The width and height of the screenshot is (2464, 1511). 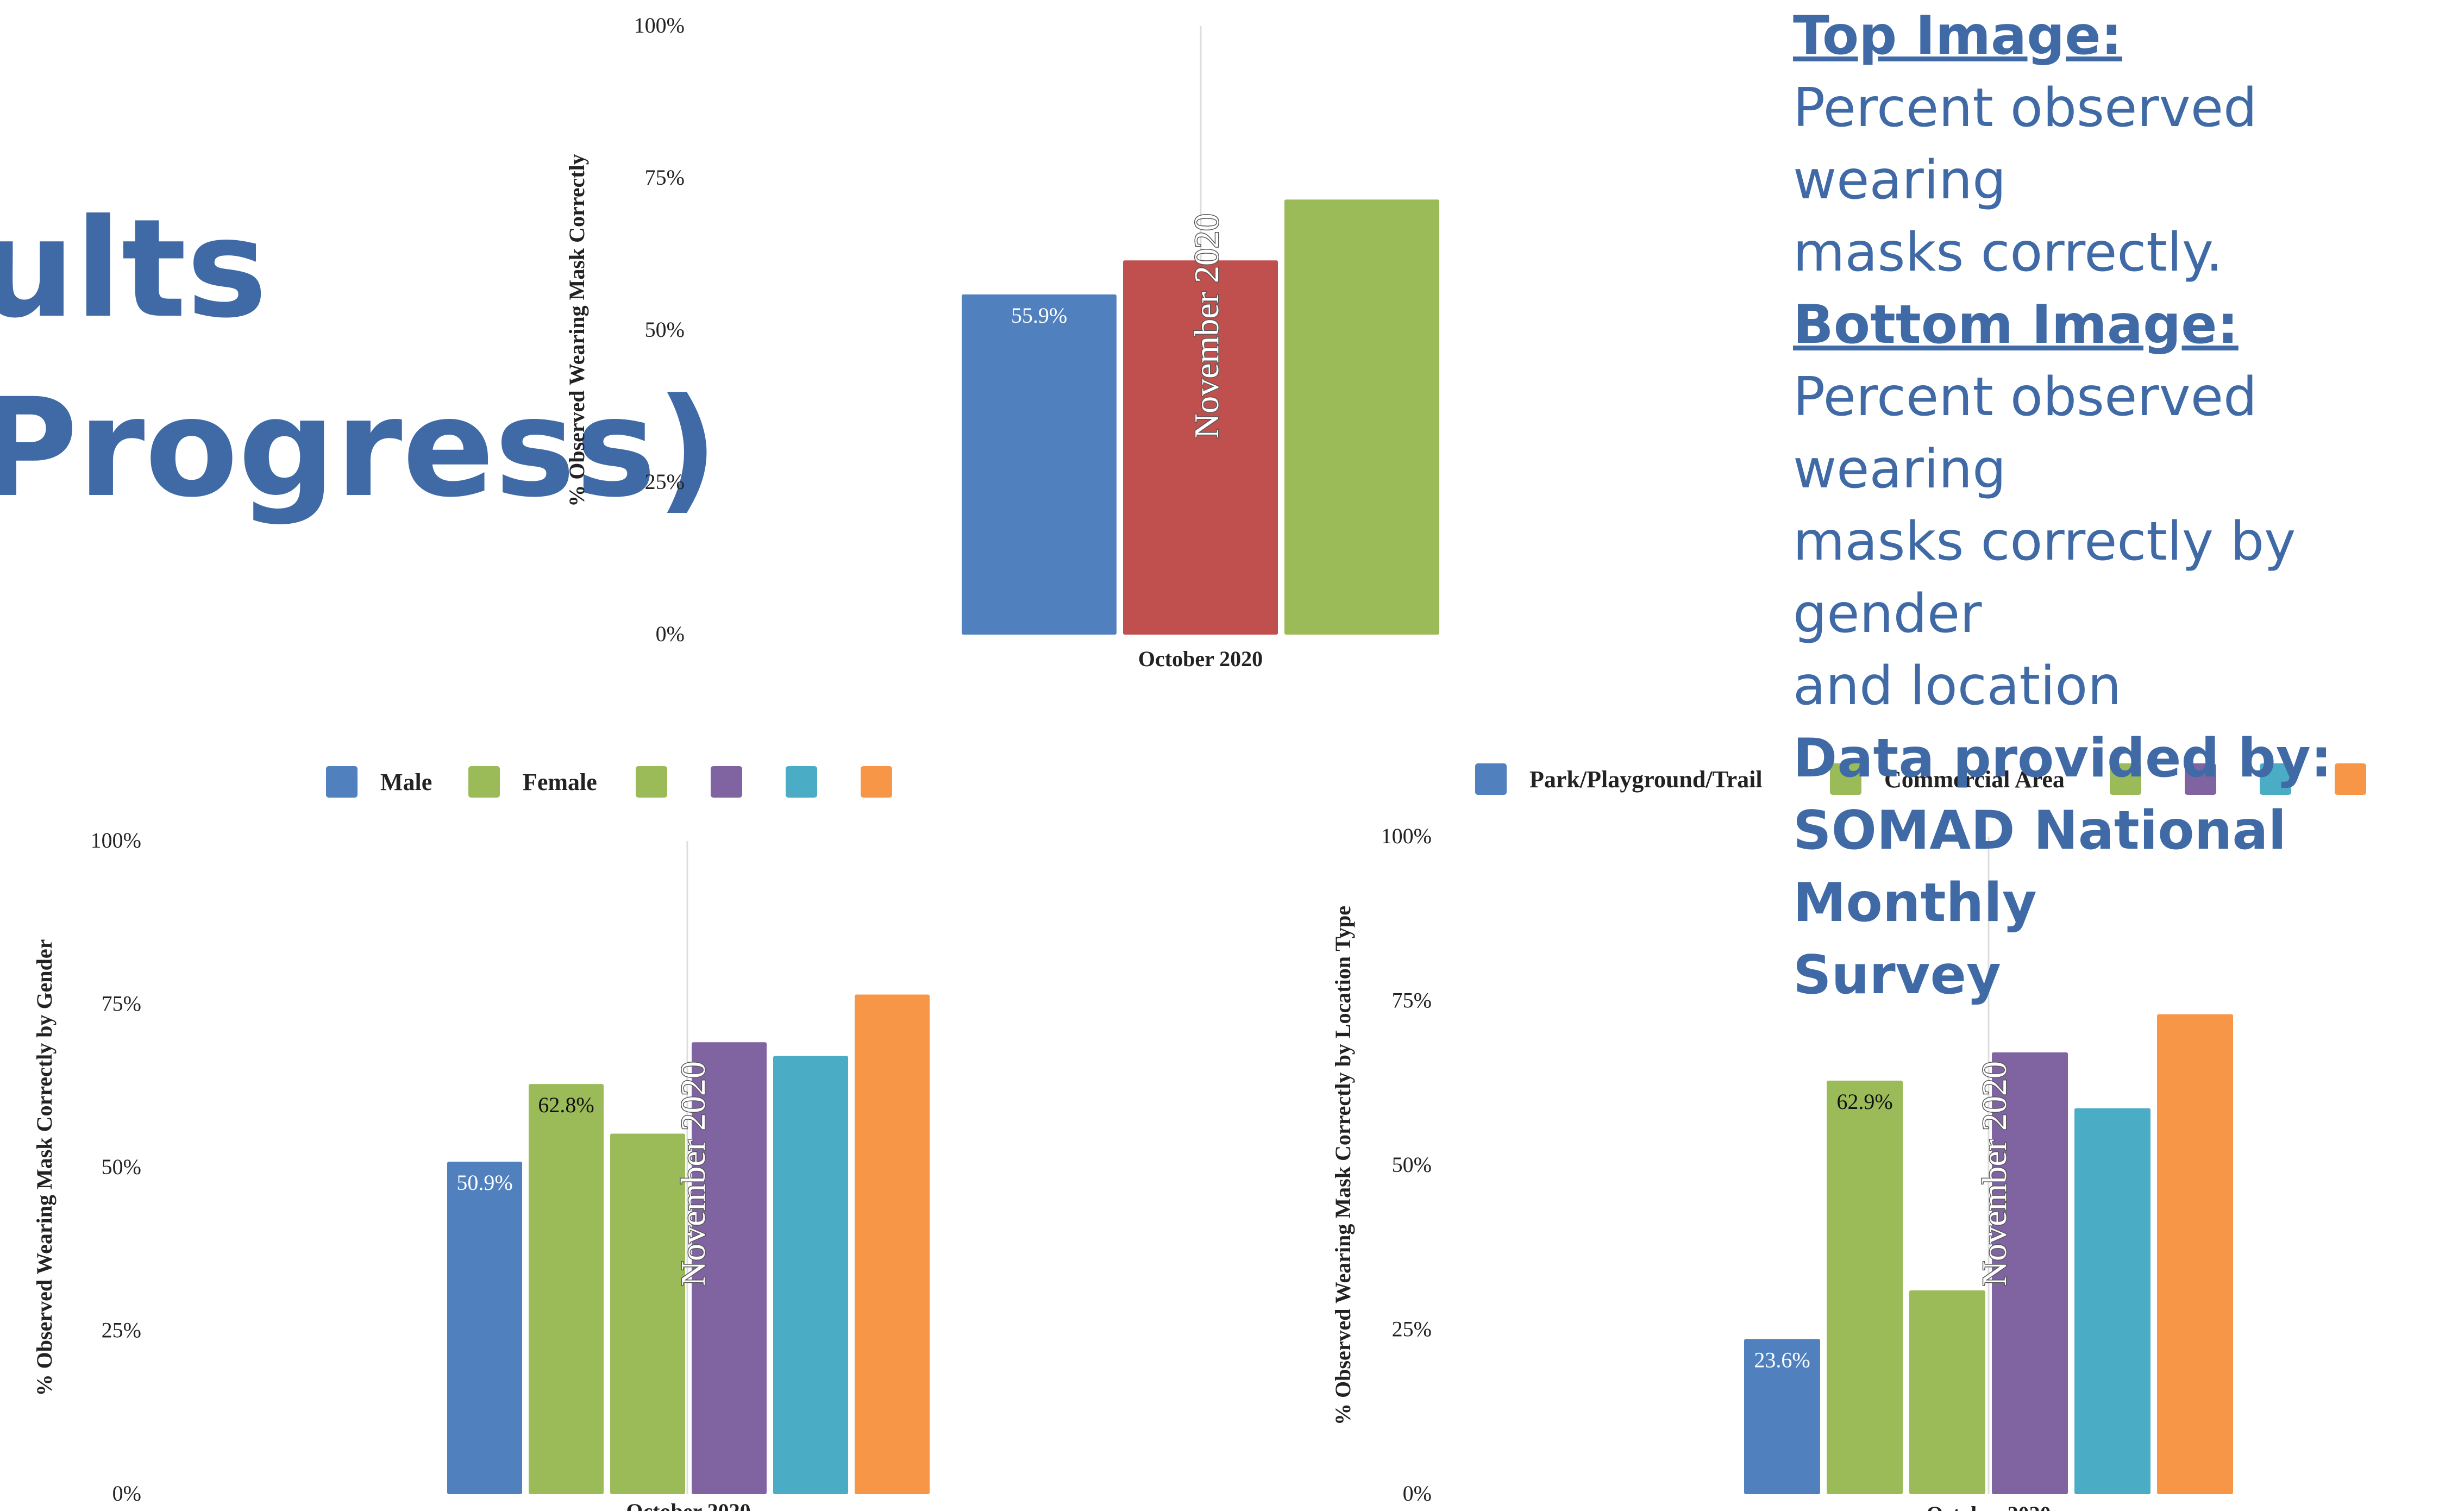 What do you see at coordinates (2040, 903) in the screenshot?
I see `data-source-text: SOMAD National Monthly Survey` at bounding box center [2040, 903].